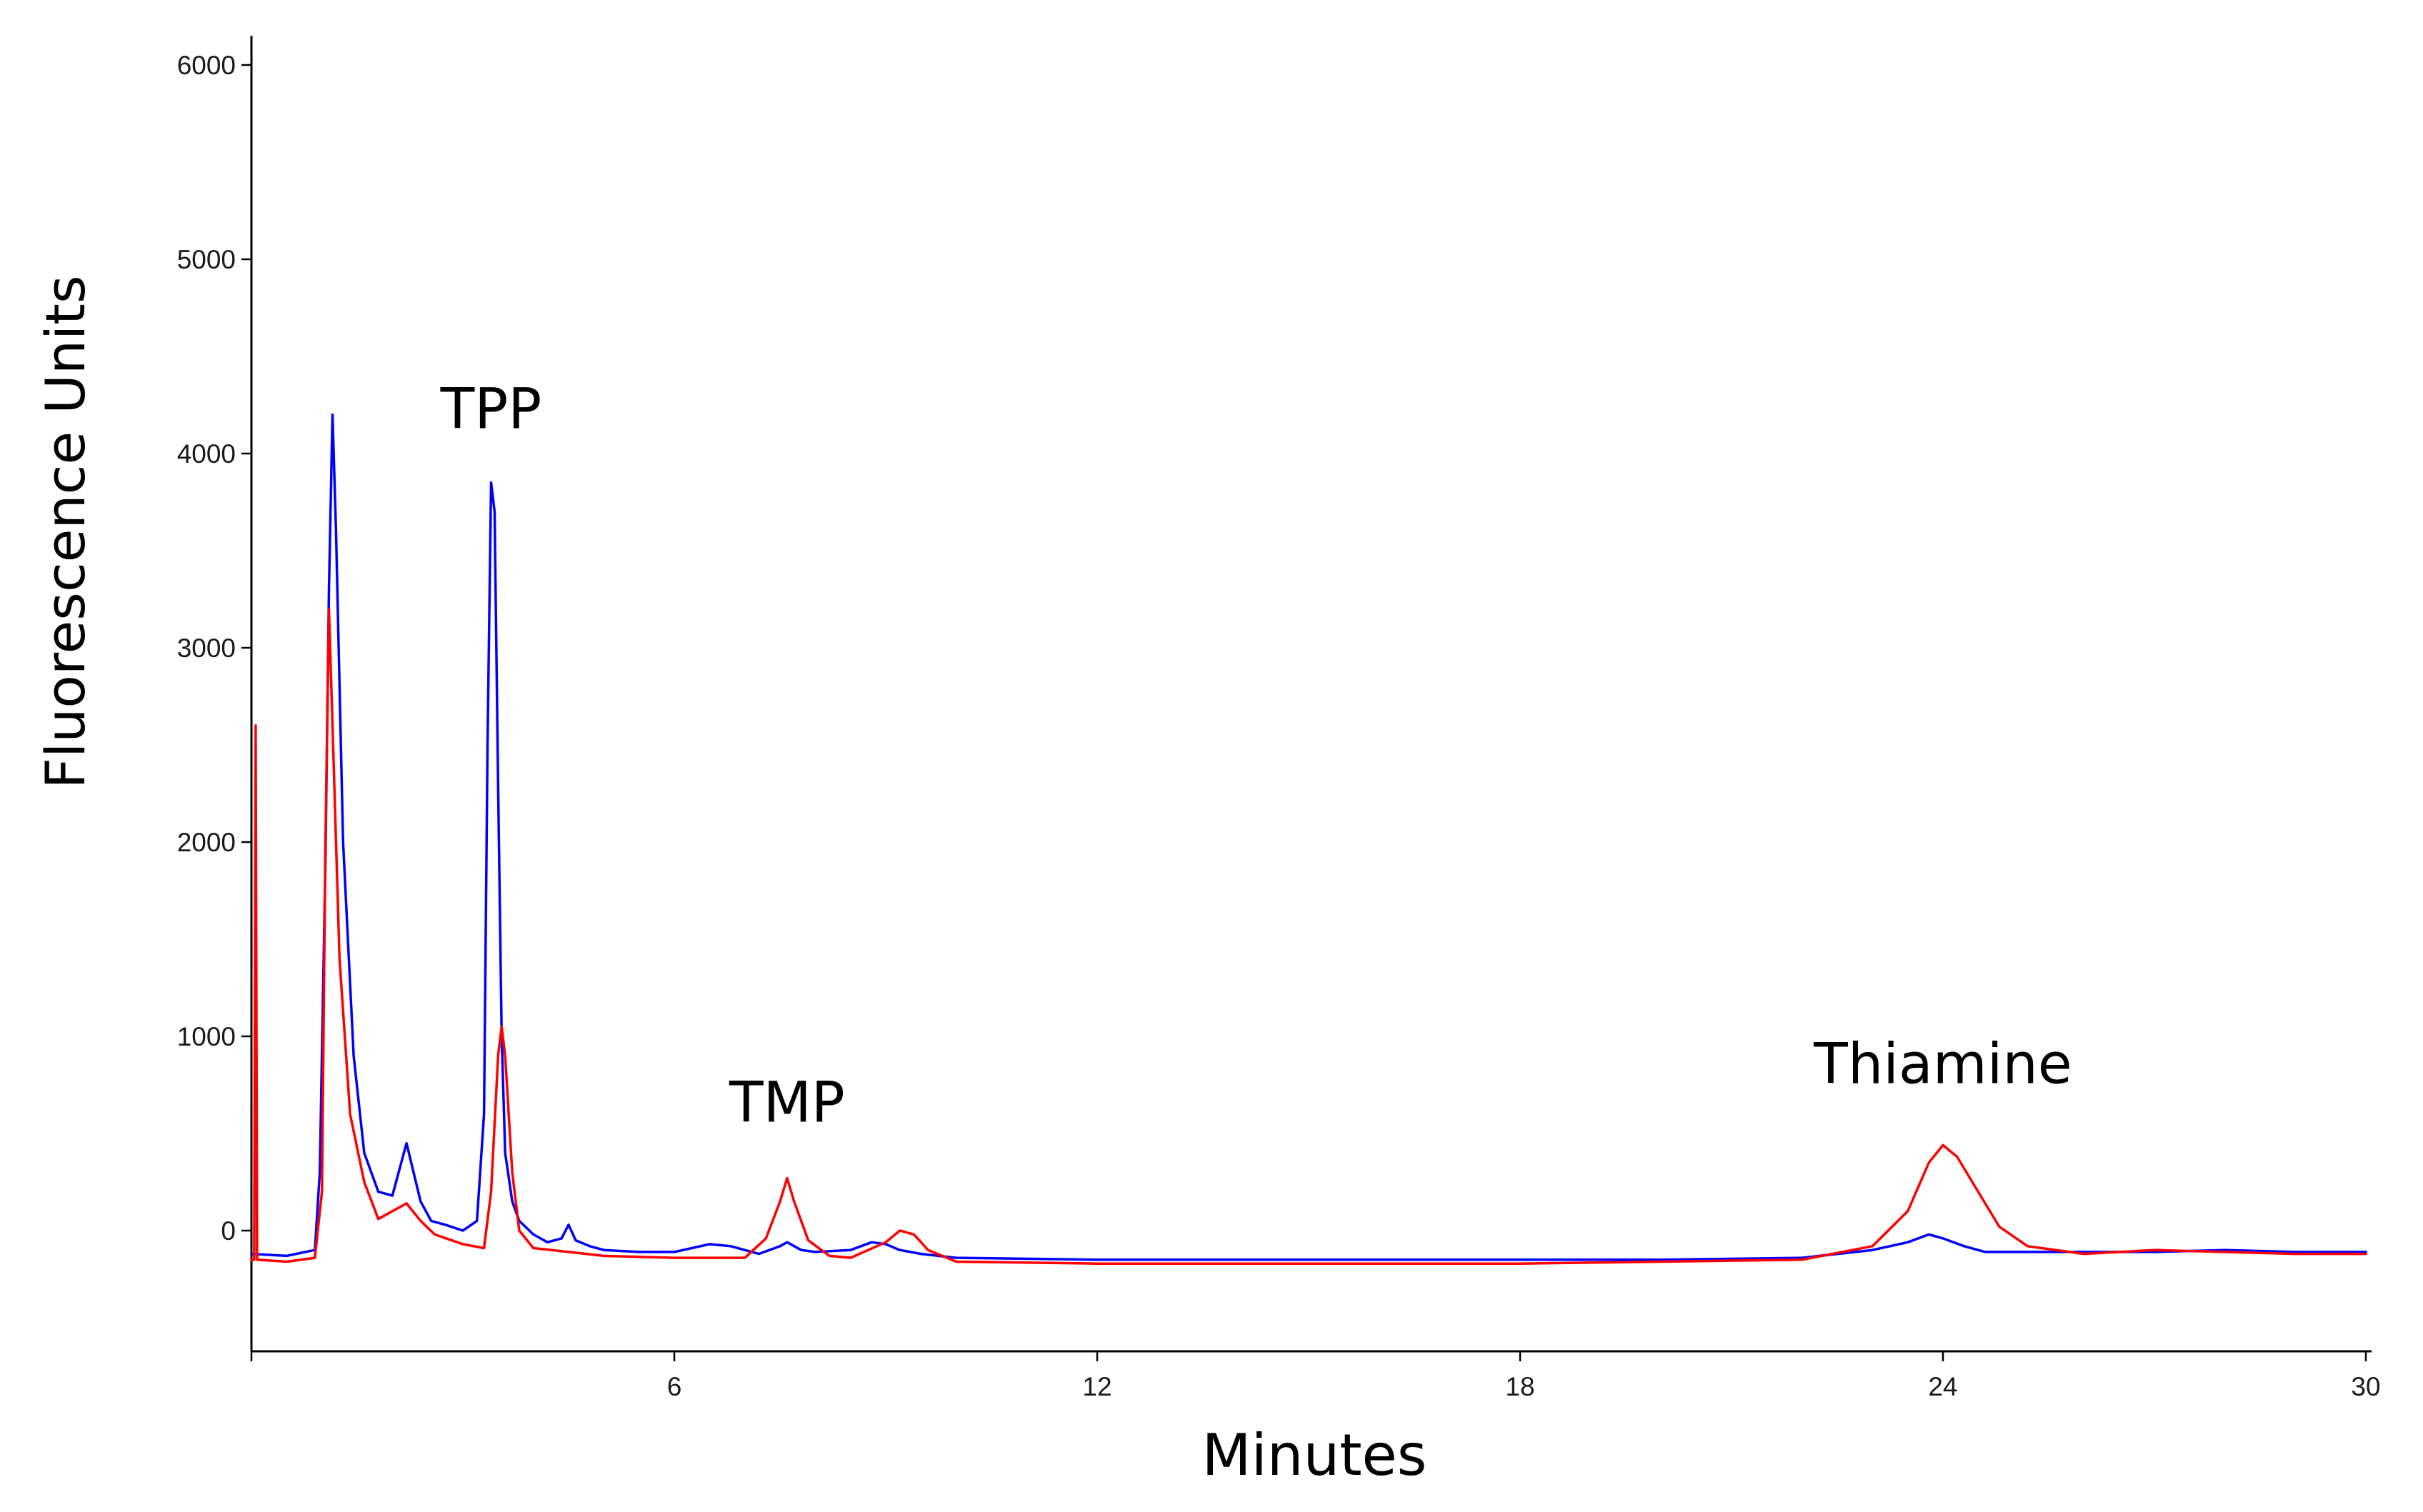 This screenshot has width=2423, height=1512. Describe the element at coordinates (1314, 1455) in the screenshot. I see `x-axis-title: Minutes` at that location.